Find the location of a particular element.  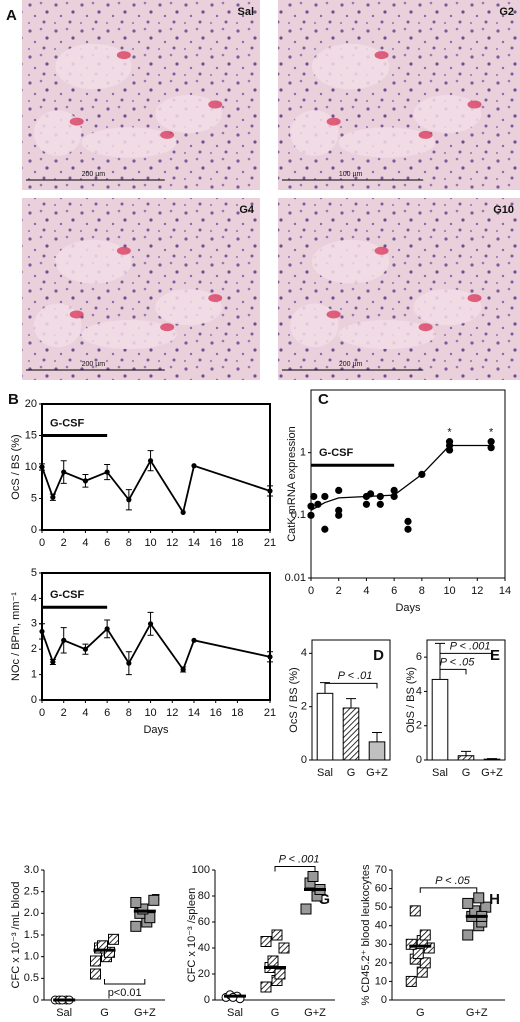

y-axis-label: OcS / BS (%) is located at coordinates (16, 466).